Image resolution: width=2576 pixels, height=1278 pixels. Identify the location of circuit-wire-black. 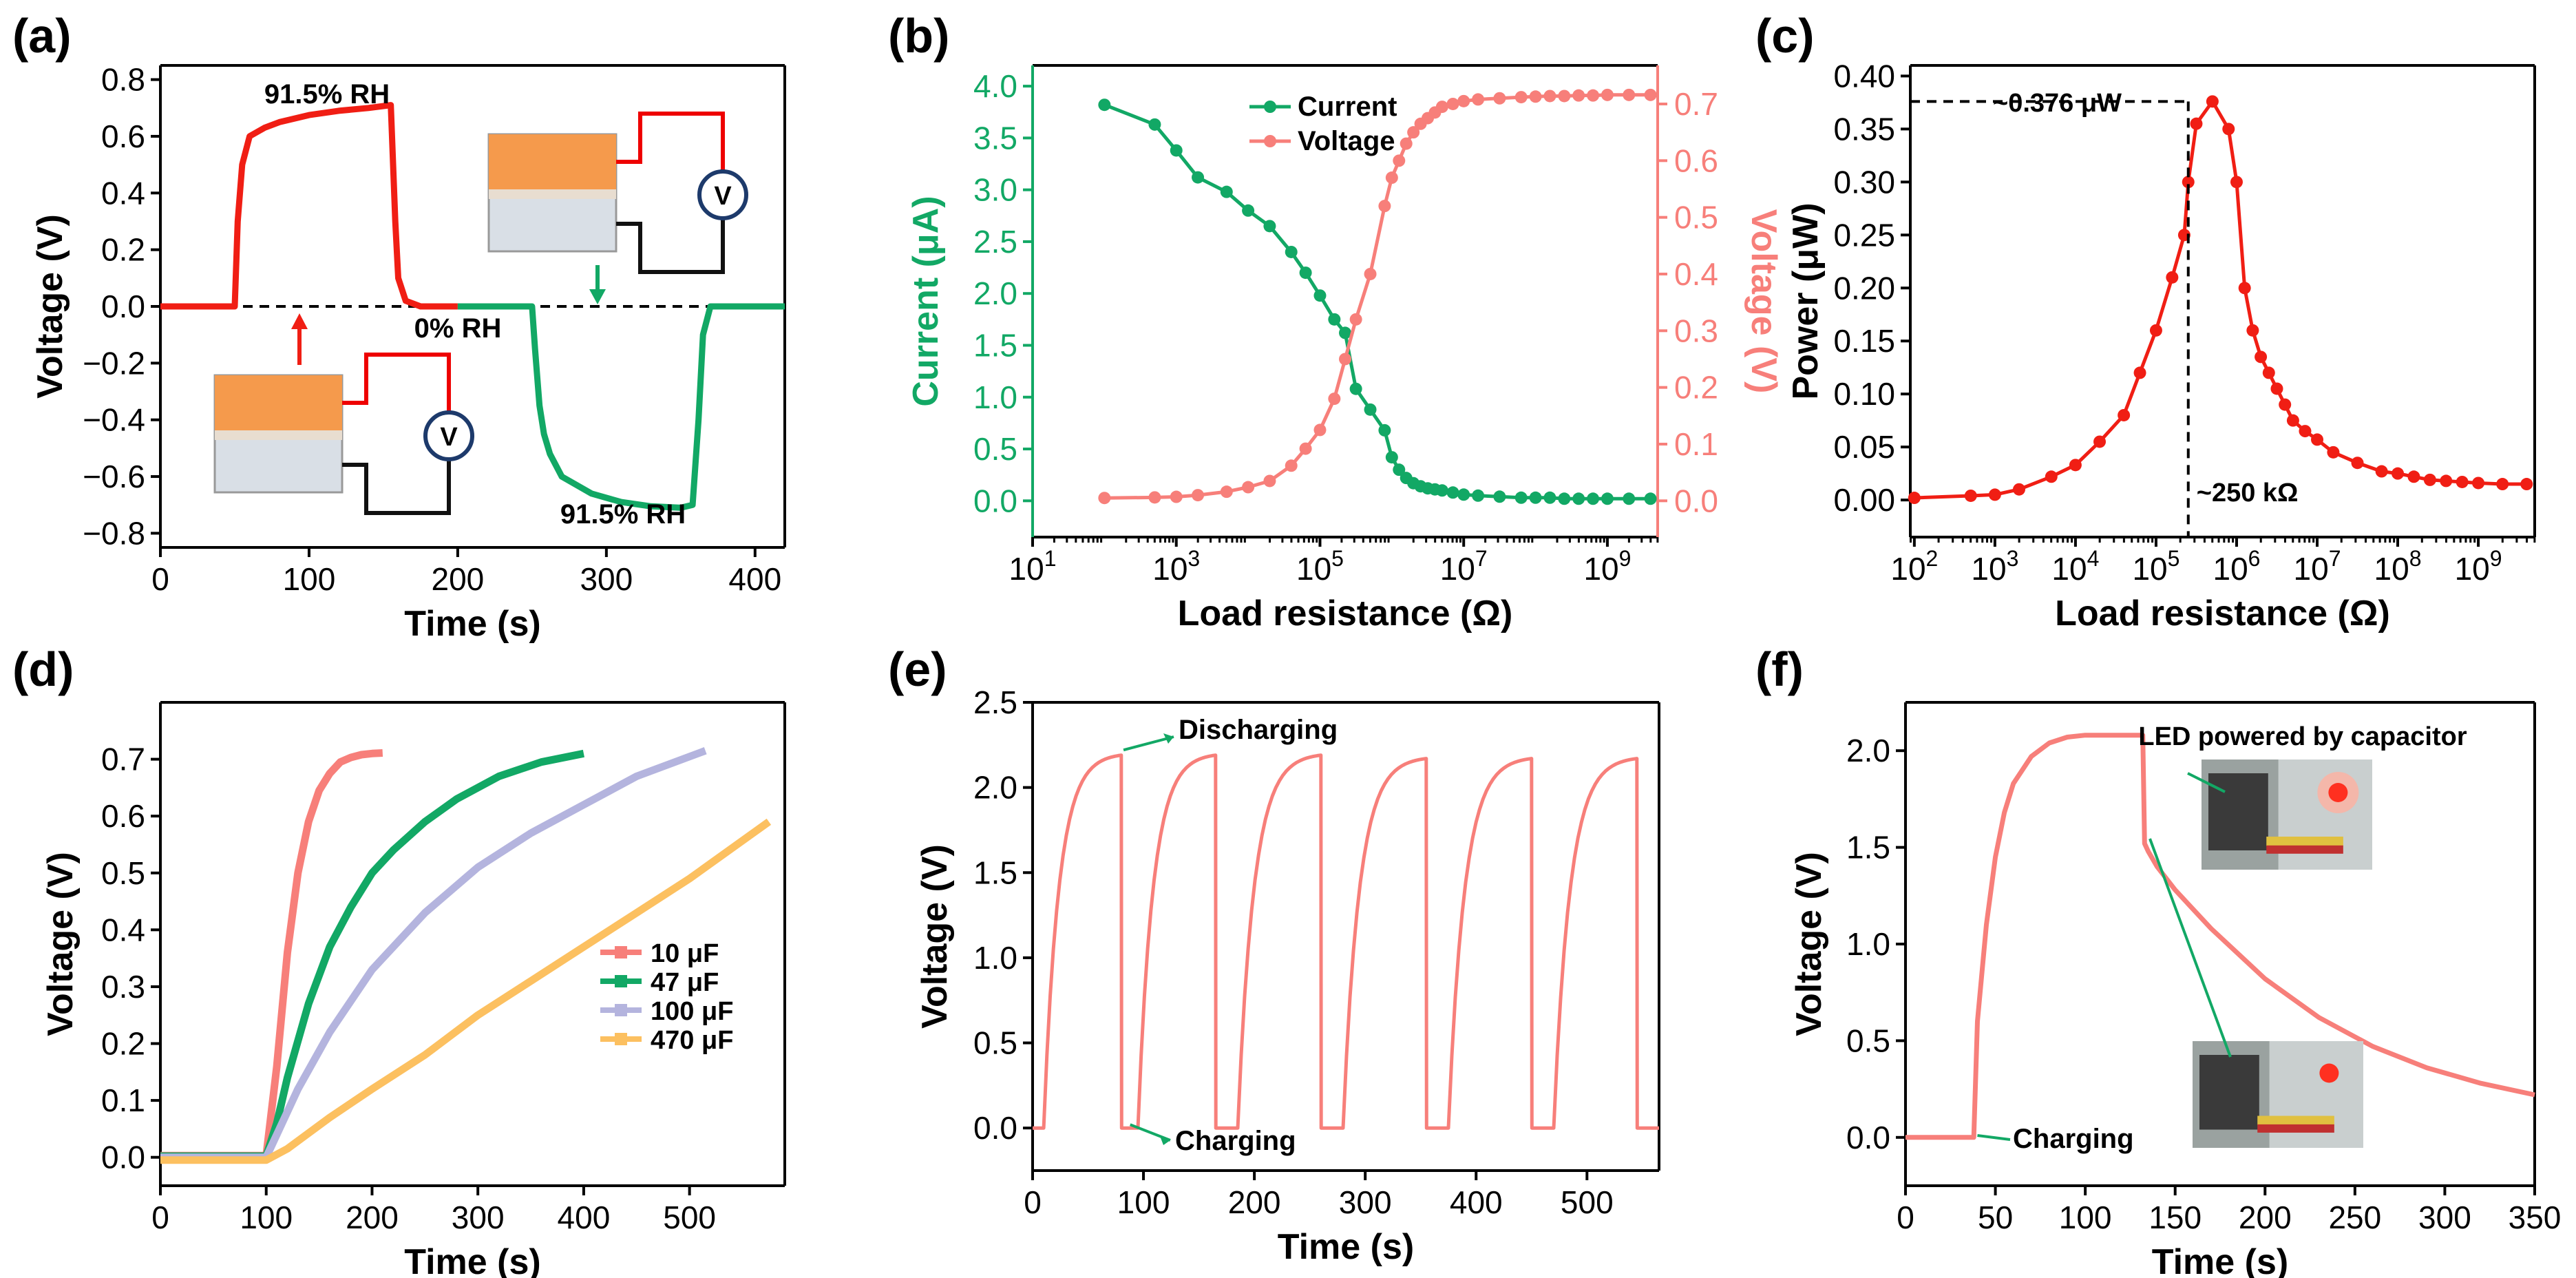
(671, 246).